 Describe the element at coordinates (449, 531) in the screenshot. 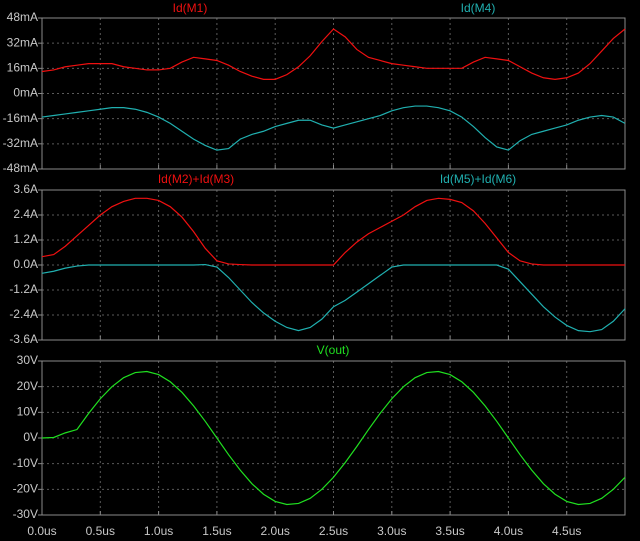

I see `x-tick-label: 3.5us` at that location.